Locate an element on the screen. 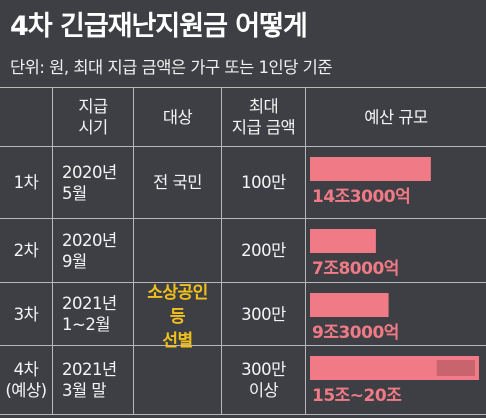 The height and width of the screenshot is (418, 486). max-amount-4: 300만 이상 is located at coordinates (263, 380).